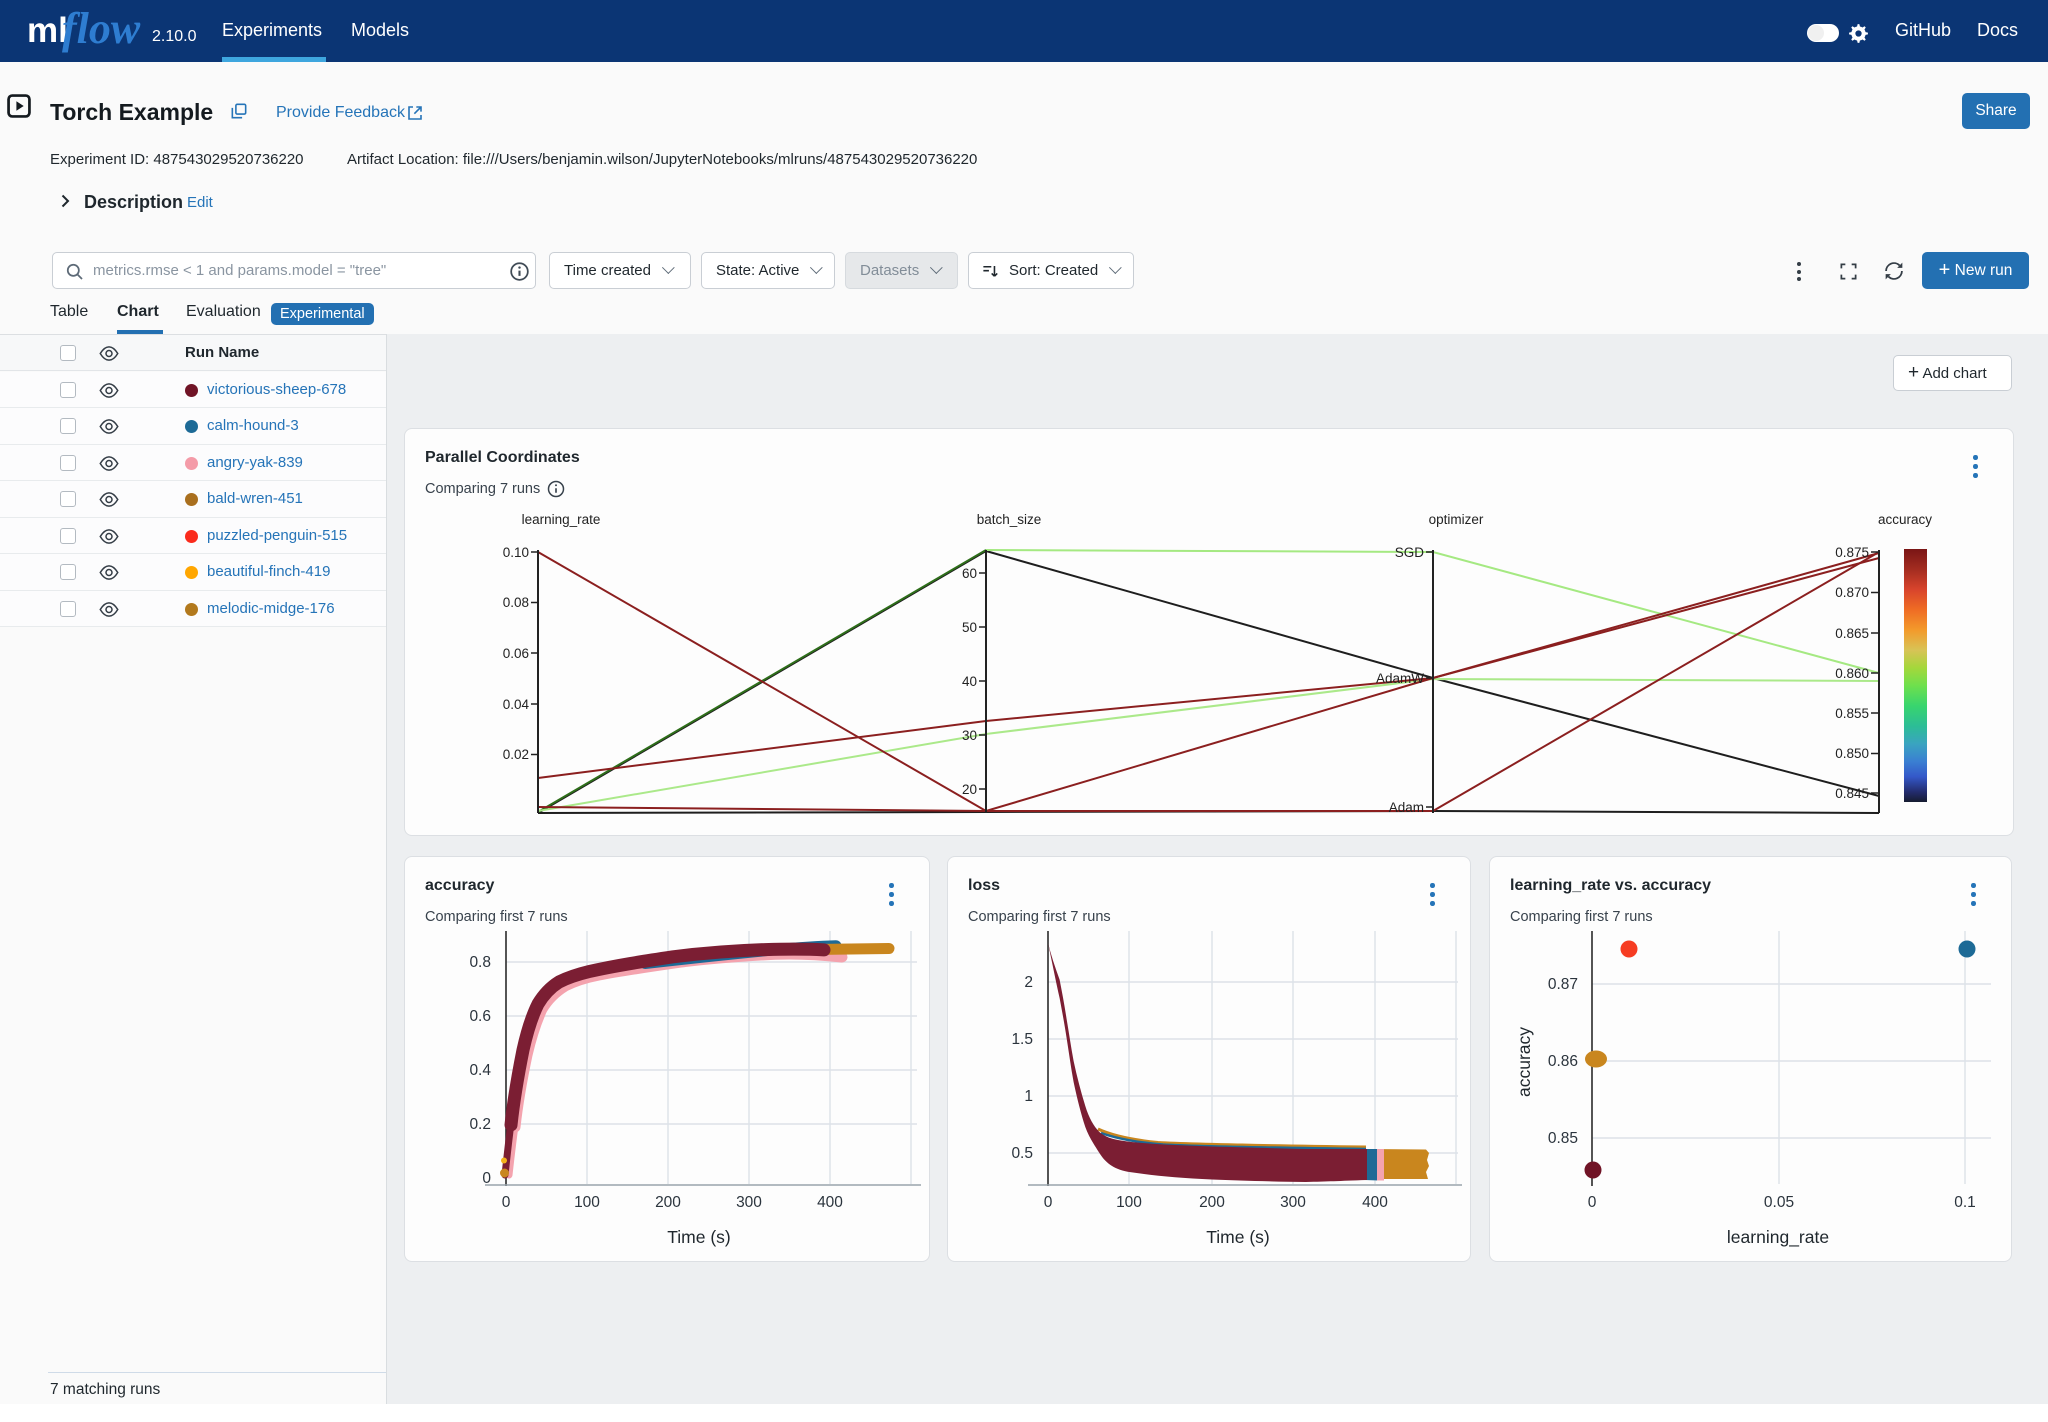  Describe the element at coordinates (1028, 982) in the screenshot. I see `svg-text: 2` at that location.